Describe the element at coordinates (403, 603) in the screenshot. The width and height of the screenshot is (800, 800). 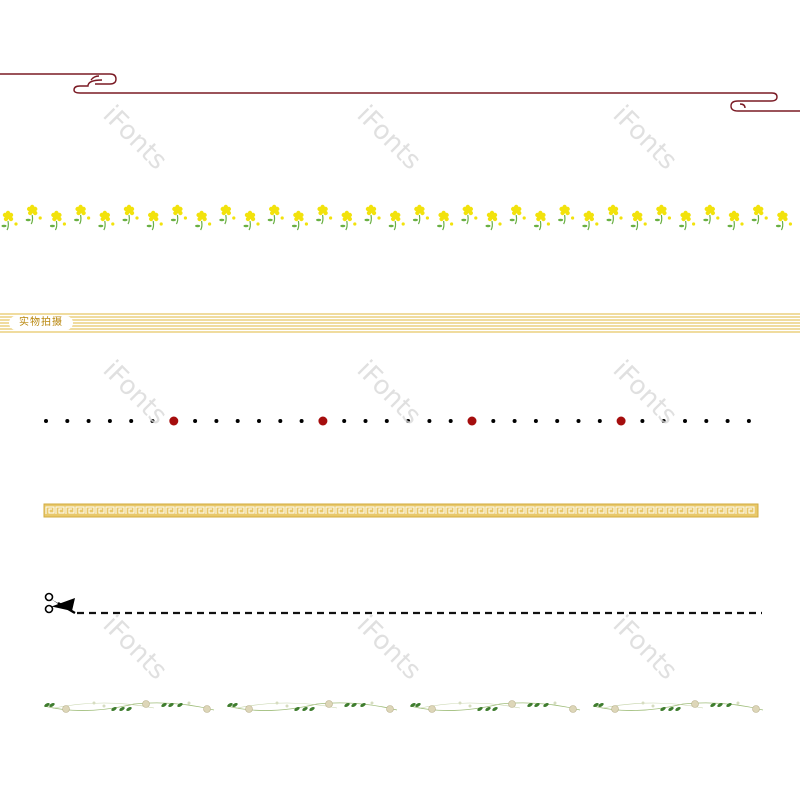
I see `scissors-cut-line` at that location.